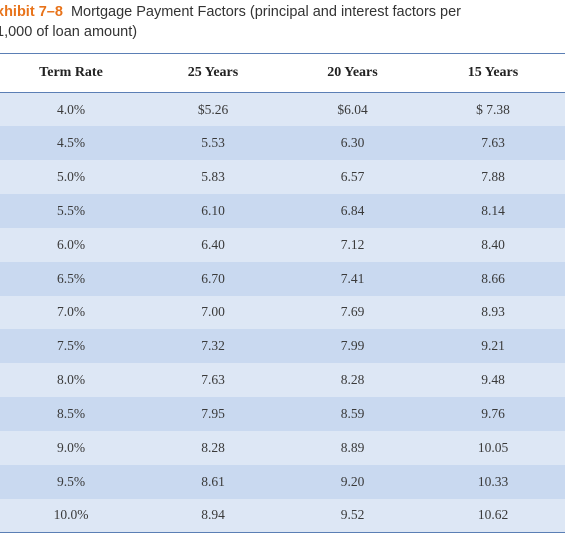 The image size is (565, 533). What do you see at coordinates (71, 481) in the screenshot?
I see `term-rate-cell: 9.5%` at bounding box center [71, 481].